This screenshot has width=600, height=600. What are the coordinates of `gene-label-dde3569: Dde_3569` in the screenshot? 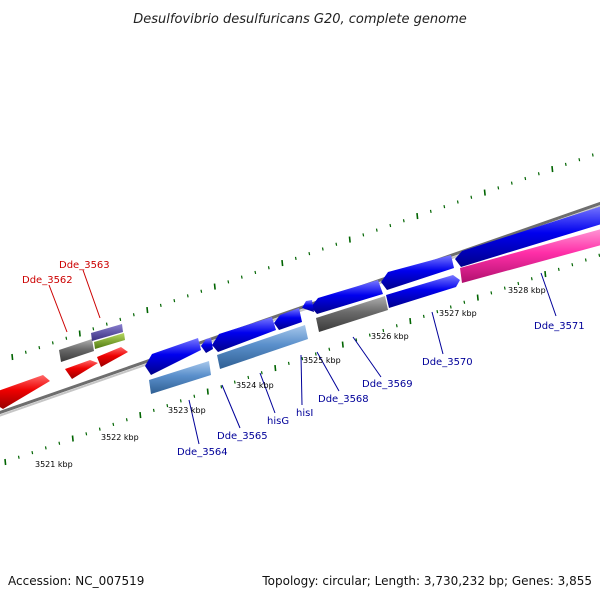 It's located at (387, 384).